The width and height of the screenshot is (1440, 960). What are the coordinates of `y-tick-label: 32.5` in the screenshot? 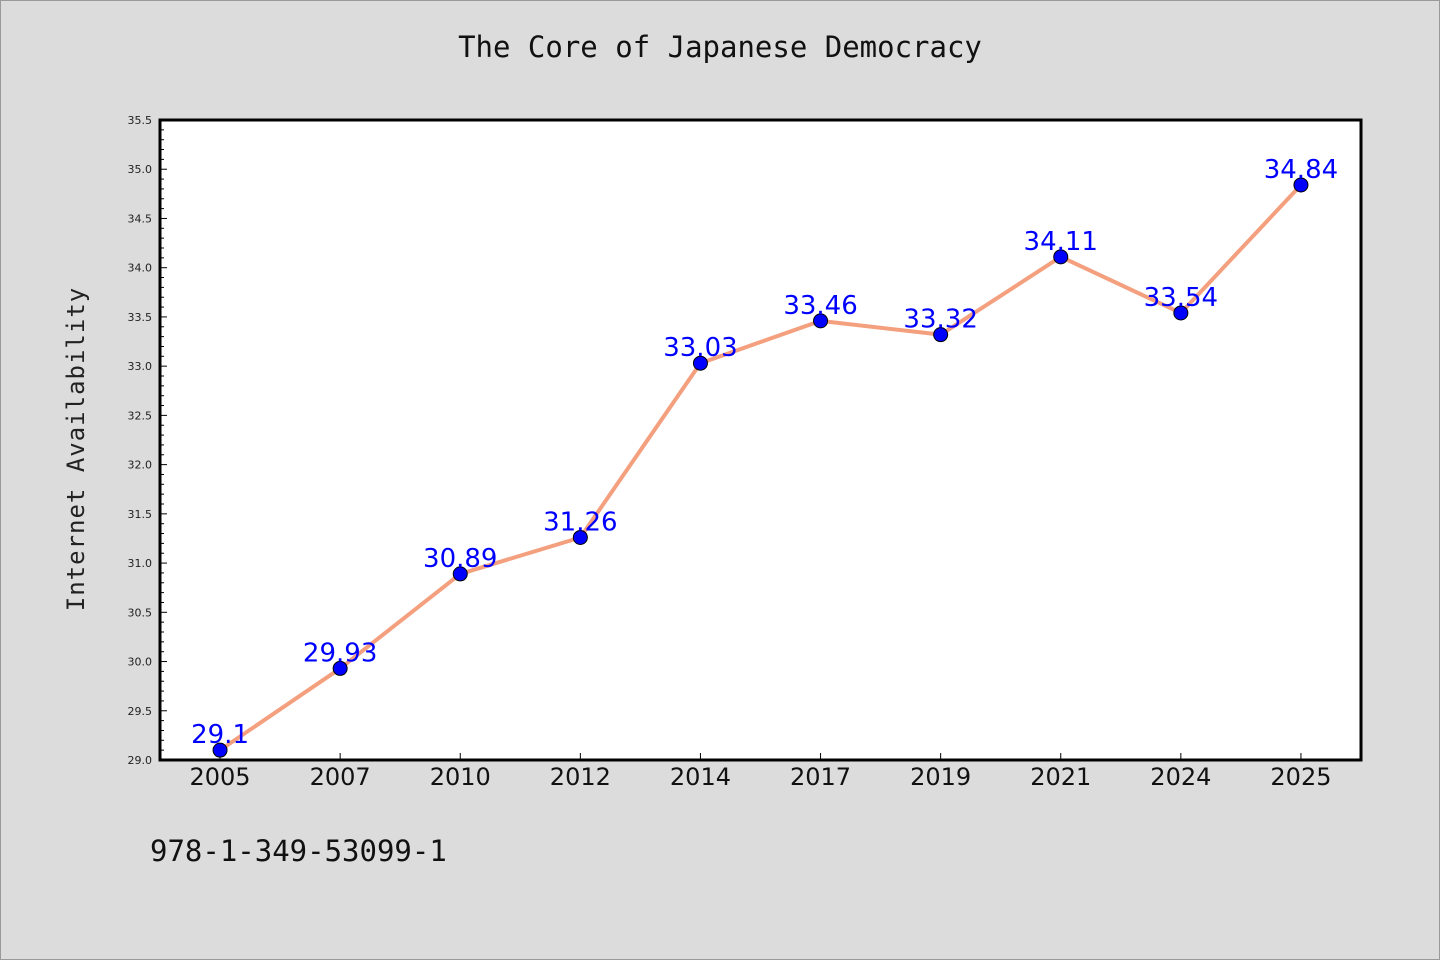 It's located at (140, 415).